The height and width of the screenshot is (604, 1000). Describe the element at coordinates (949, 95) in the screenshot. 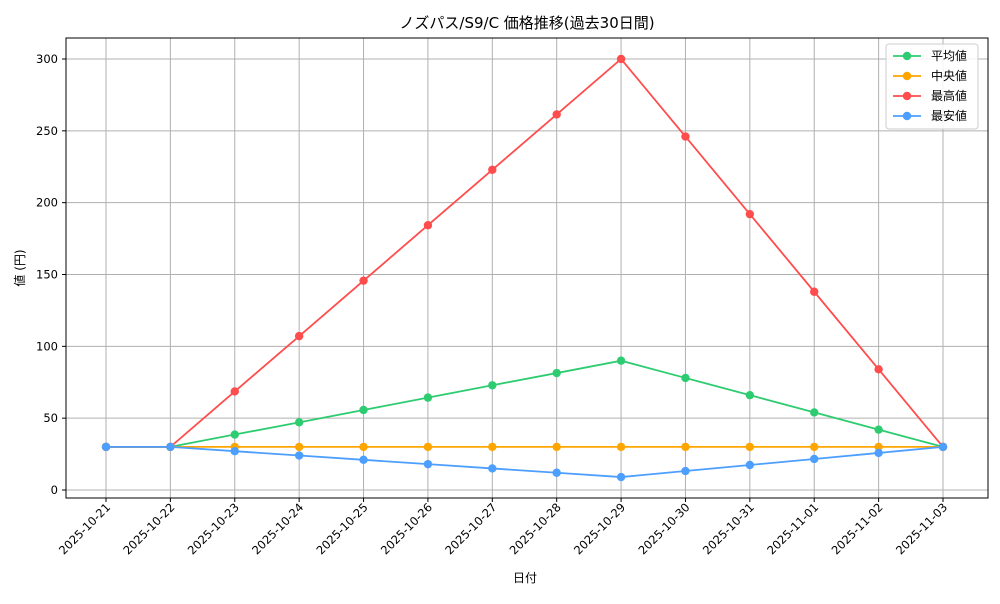

I see `legend-label: 最高値` at that location.